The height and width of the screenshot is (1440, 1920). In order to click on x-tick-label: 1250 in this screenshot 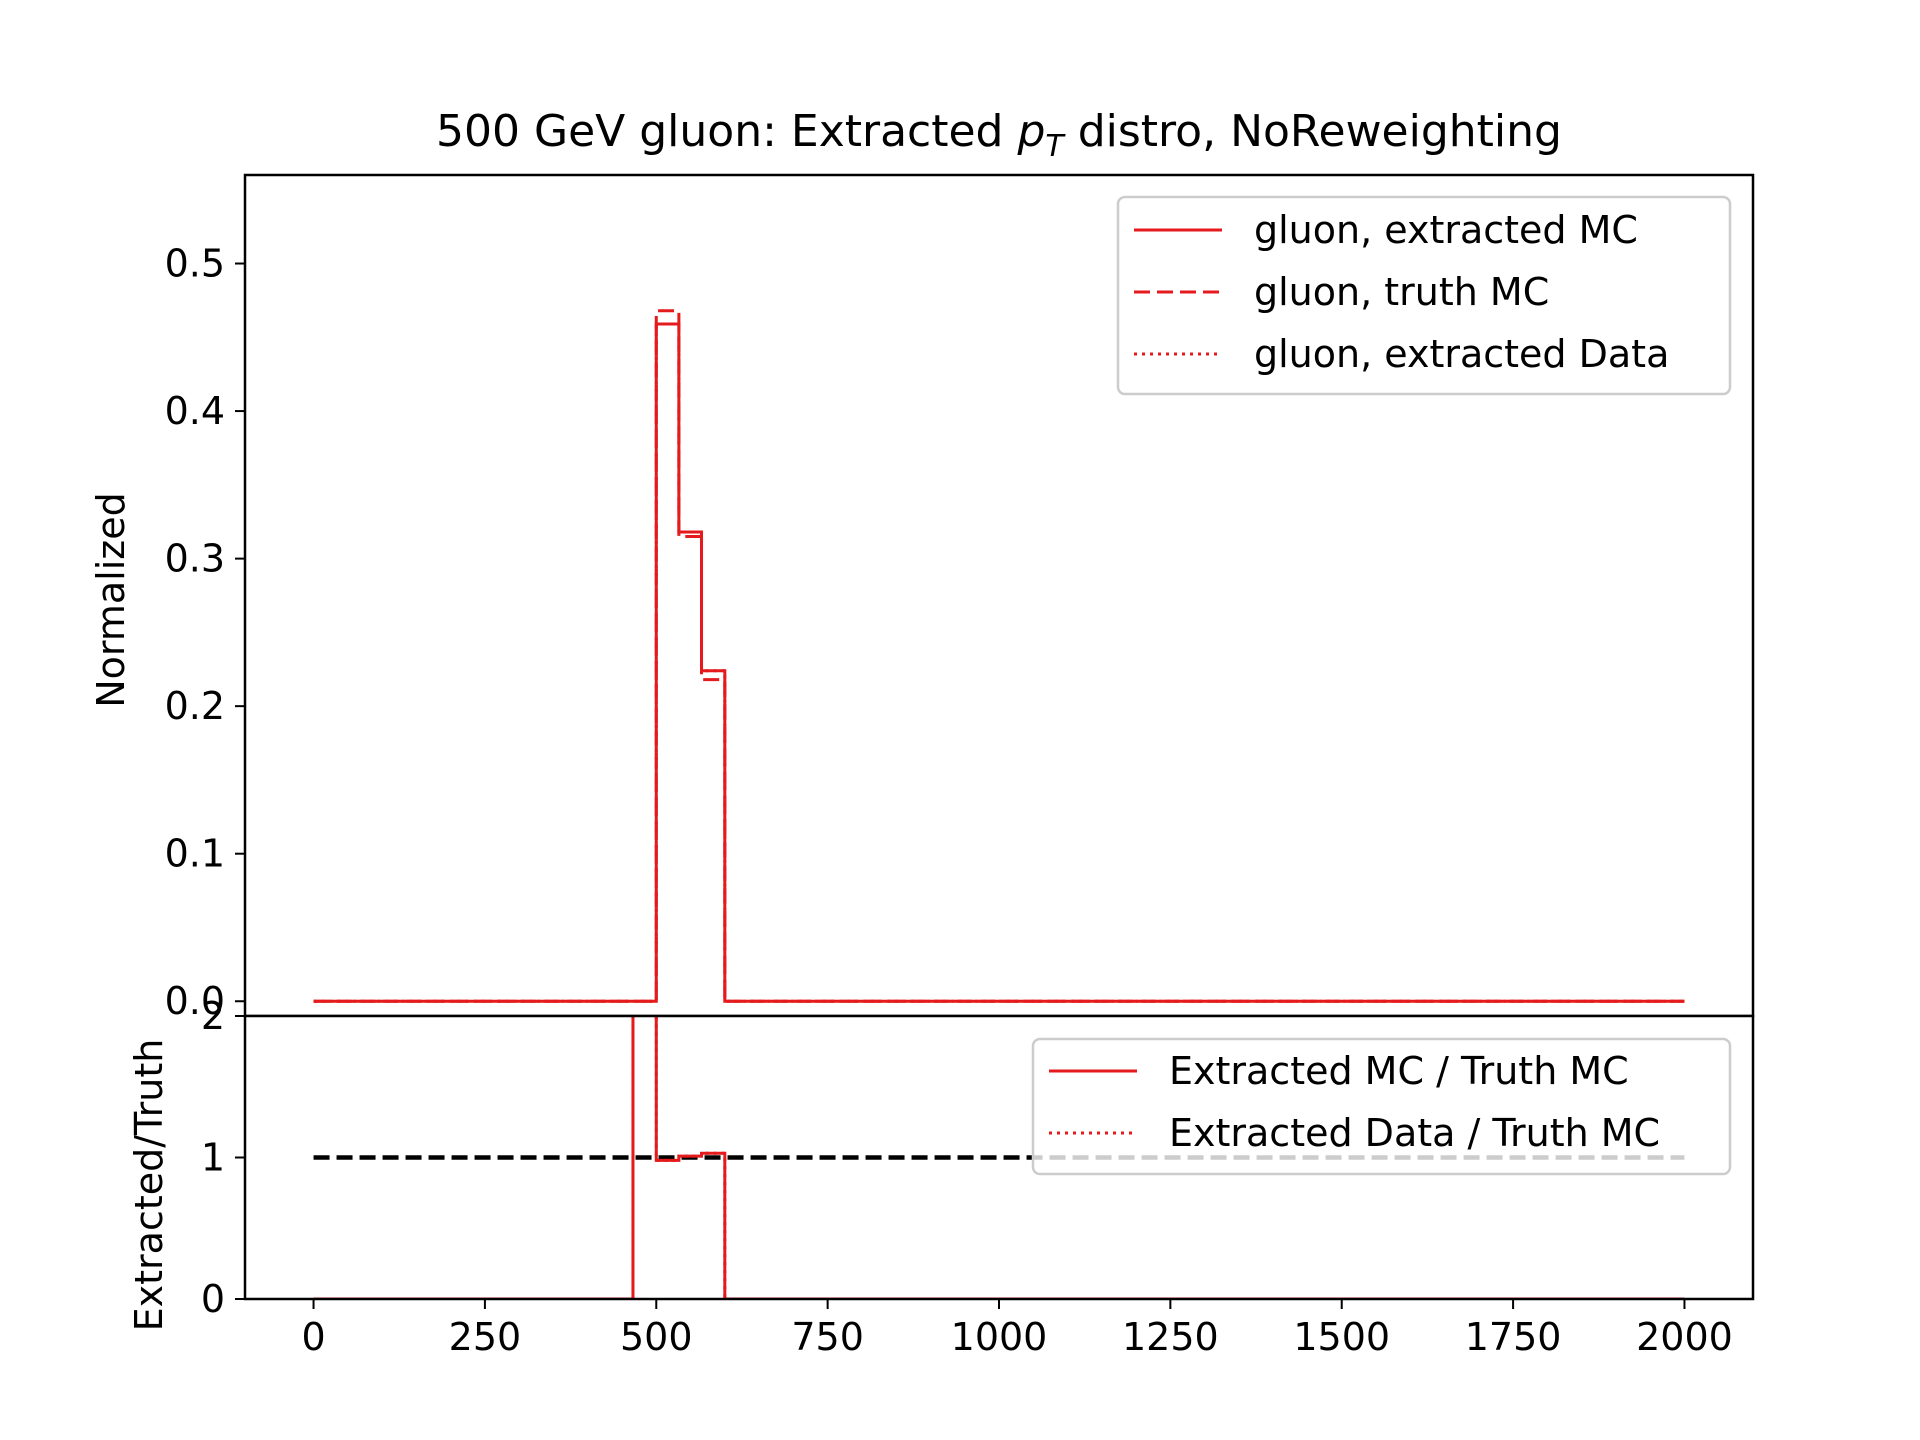, I will do `click(1170, 1337)`.